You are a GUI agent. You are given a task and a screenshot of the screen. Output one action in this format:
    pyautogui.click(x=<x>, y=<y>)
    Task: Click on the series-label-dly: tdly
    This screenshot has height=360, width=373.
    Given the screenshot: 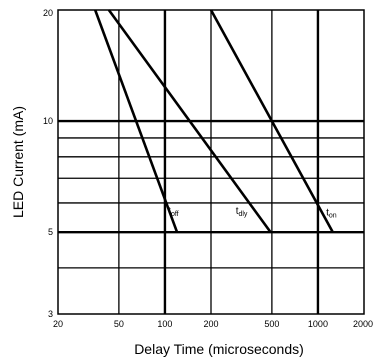 What is the action you would take?
    pyautogui.click(x=242, y=212)
    